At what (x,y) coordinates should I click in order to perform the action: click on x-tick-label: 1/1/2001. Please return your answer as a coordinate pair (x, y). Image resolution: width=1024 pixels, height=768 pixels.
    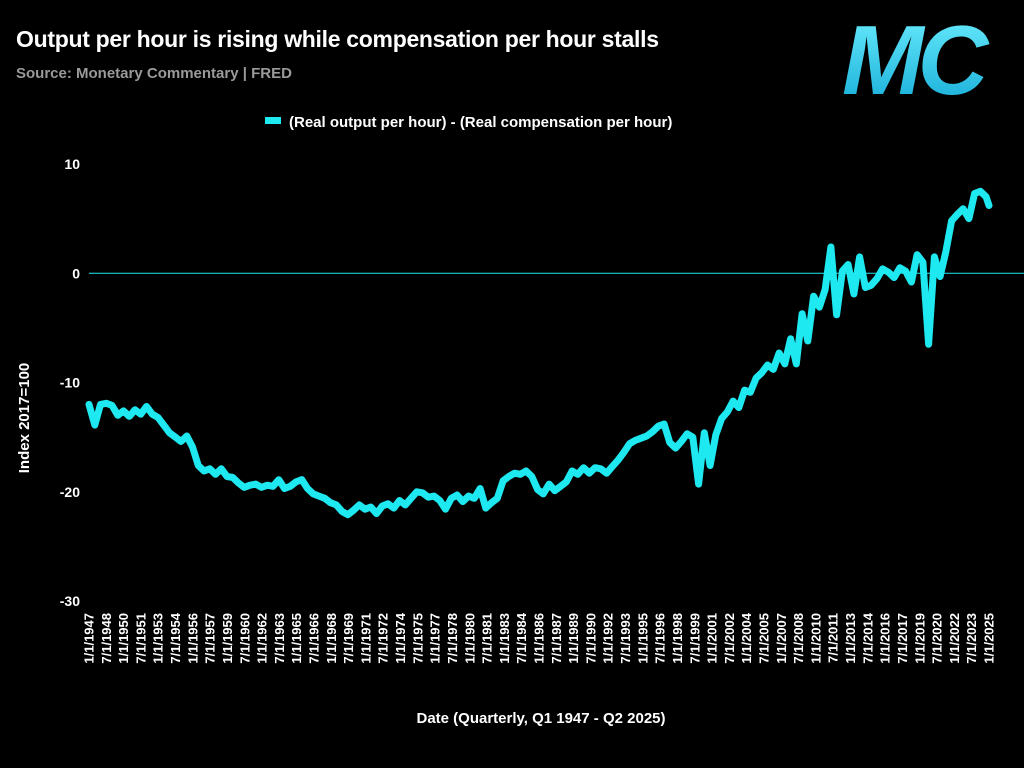
    Looking at the image, I should click on (712, 638).